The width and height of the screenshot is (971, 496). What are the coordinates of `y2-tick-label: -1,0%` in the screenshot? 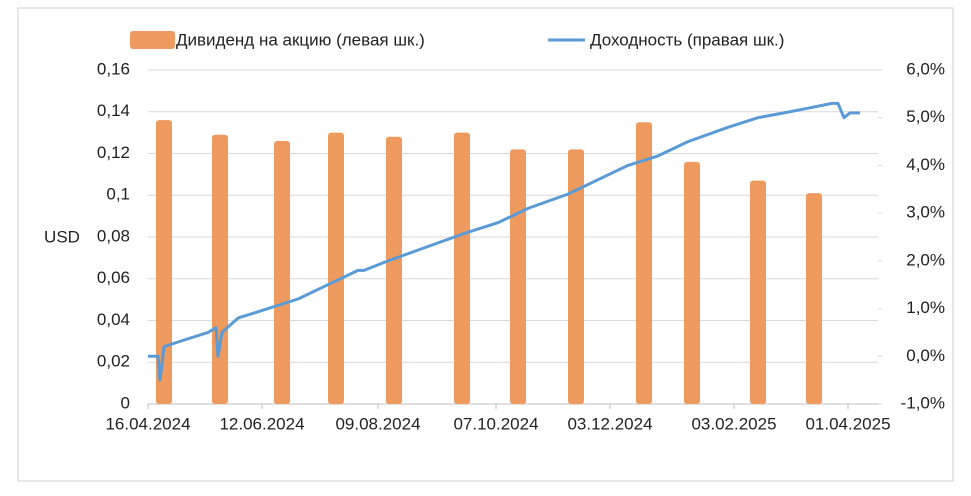 It's located at (923, 402).